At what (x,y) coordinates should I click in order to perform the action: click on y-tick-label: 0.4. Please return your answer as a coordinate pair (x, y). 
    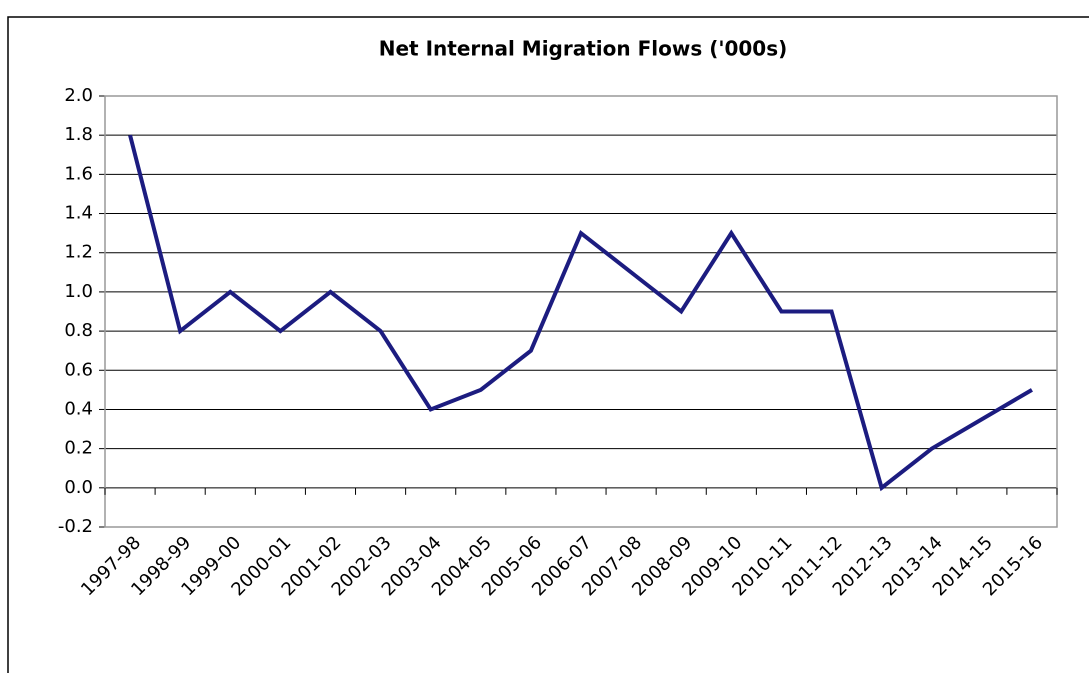
    Looking at the image, I should click on (78, 408).